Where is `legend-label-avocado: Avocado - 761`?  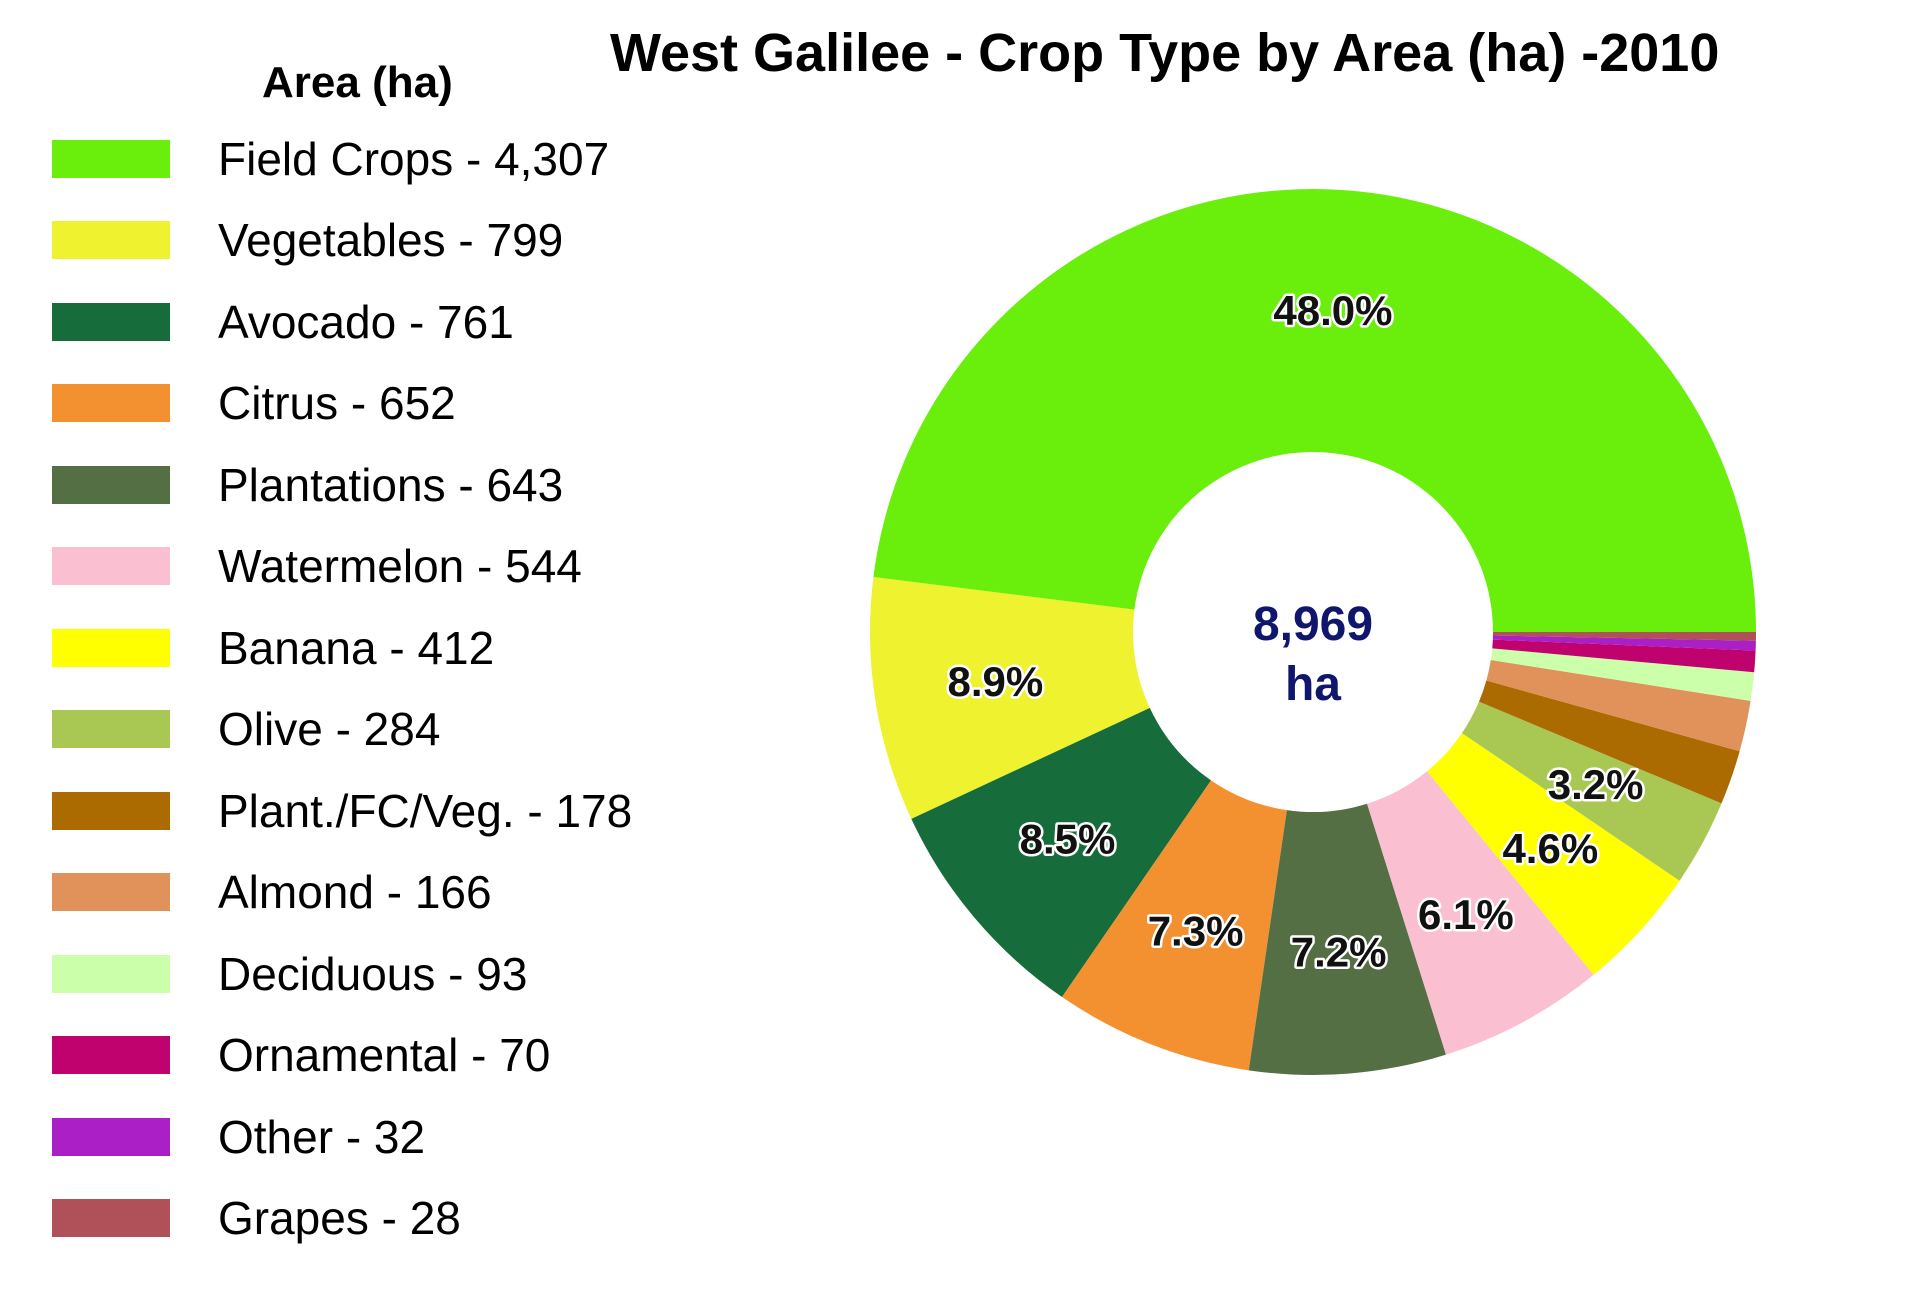
legend-label-avocado: Avocado - 761 is located at coordinates (366, 321).